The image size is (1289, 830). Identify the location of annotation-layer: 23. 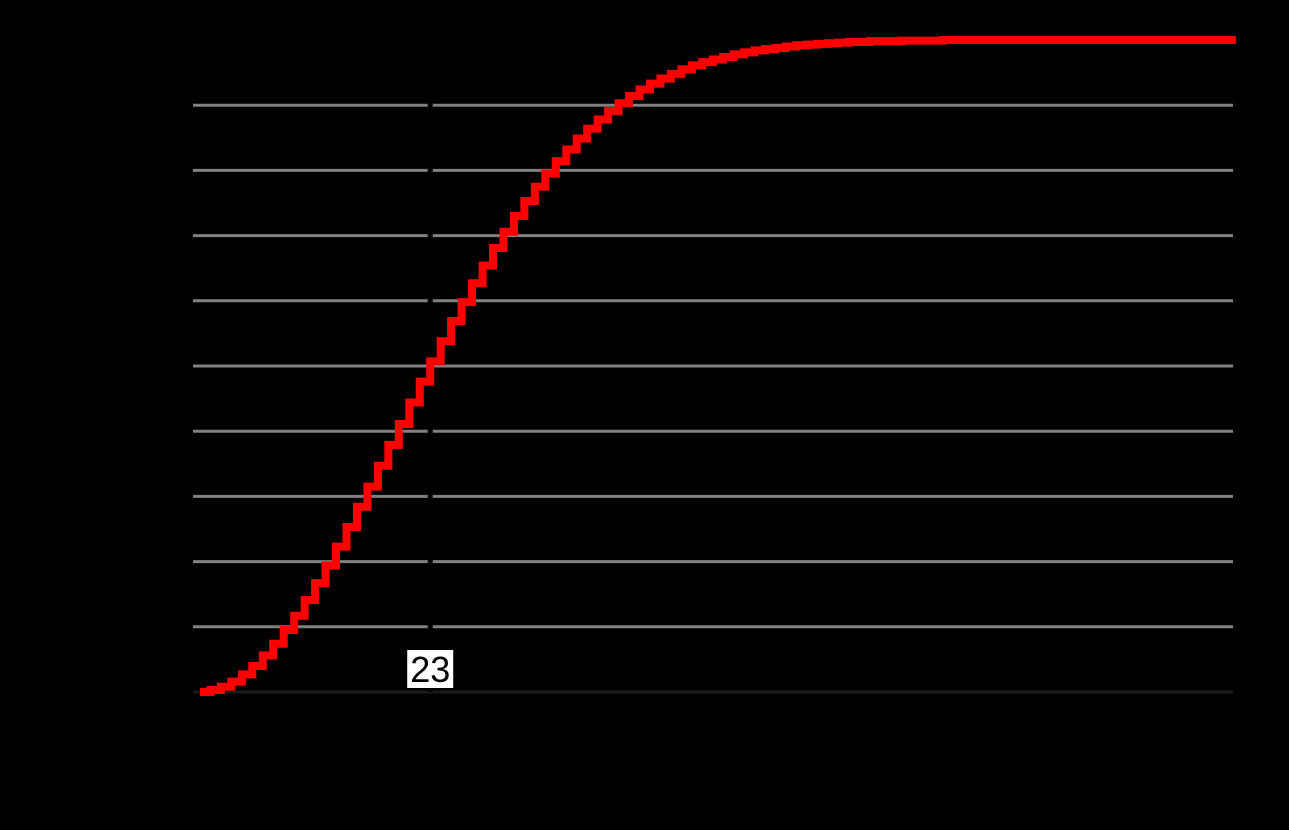
(430, 669).